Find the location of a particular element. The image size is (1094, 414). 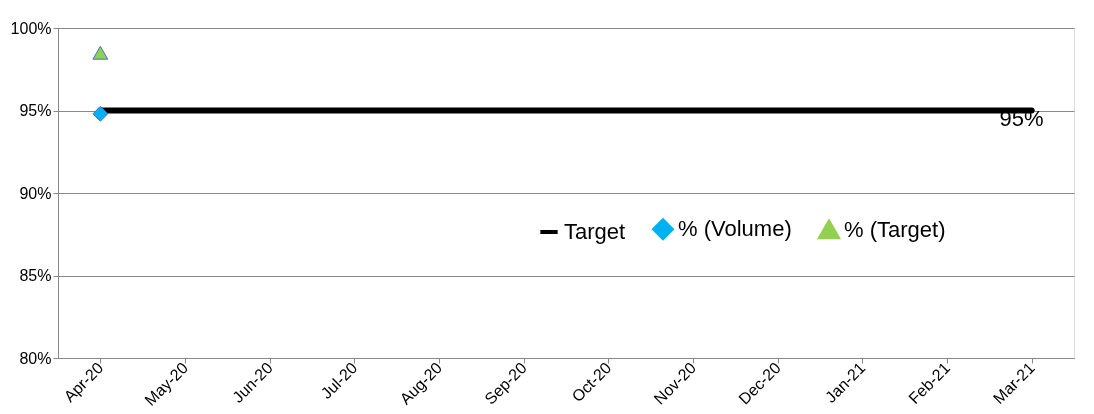

legend-label: % (Volume) is located at coordinates (735, 229).